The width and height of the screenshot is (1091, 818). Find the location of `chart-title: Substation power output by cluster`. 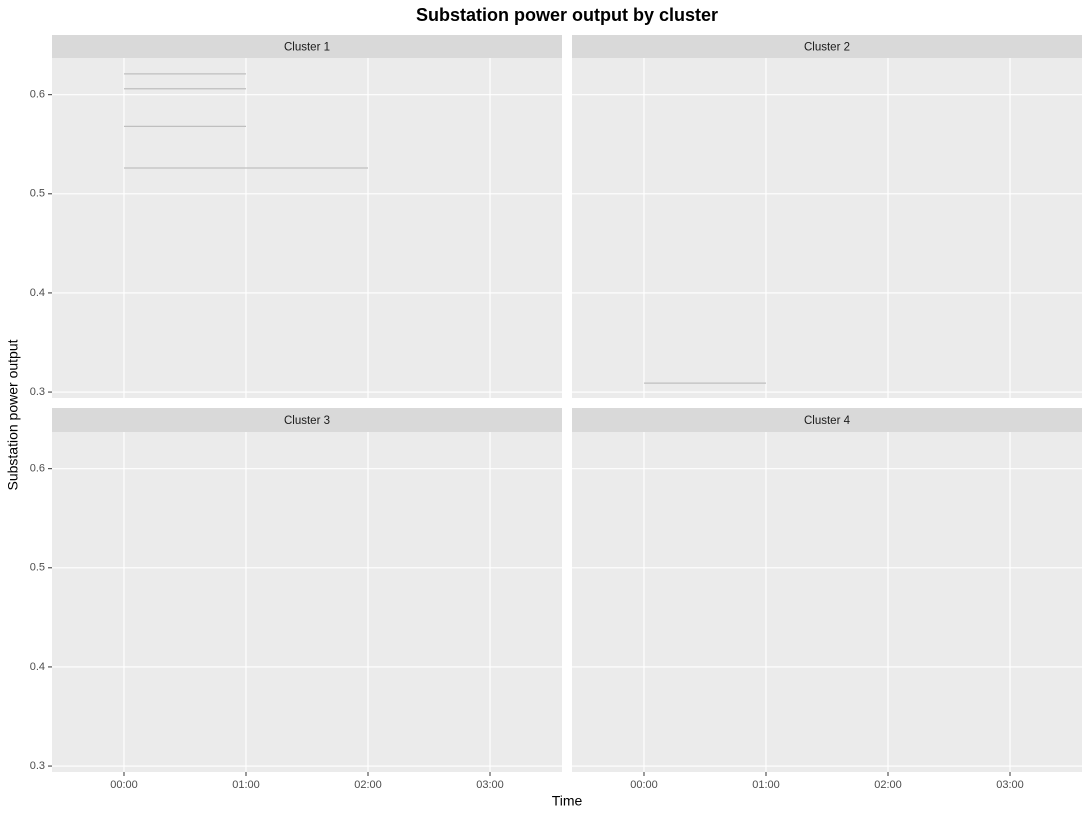

chart-title: Substation power output by cluster is located at coordinates (567, 15).